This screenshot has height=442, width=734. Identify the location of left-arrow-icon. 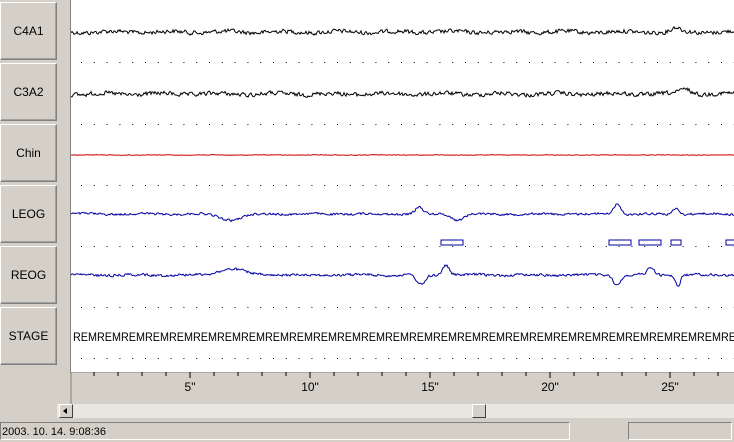
(65, 411).